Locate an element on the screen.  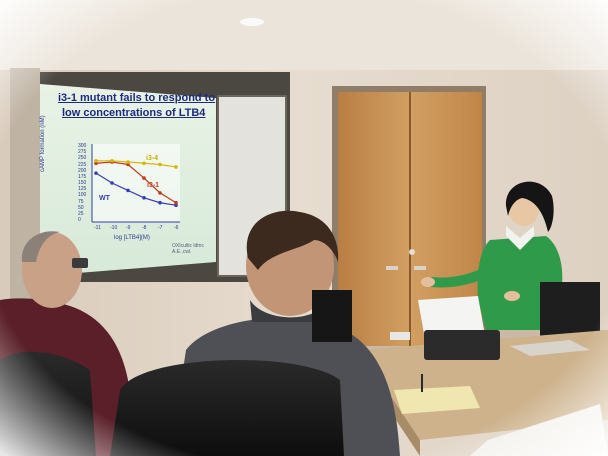
x-tick-label: -7 is located at coordinates (160, 228).